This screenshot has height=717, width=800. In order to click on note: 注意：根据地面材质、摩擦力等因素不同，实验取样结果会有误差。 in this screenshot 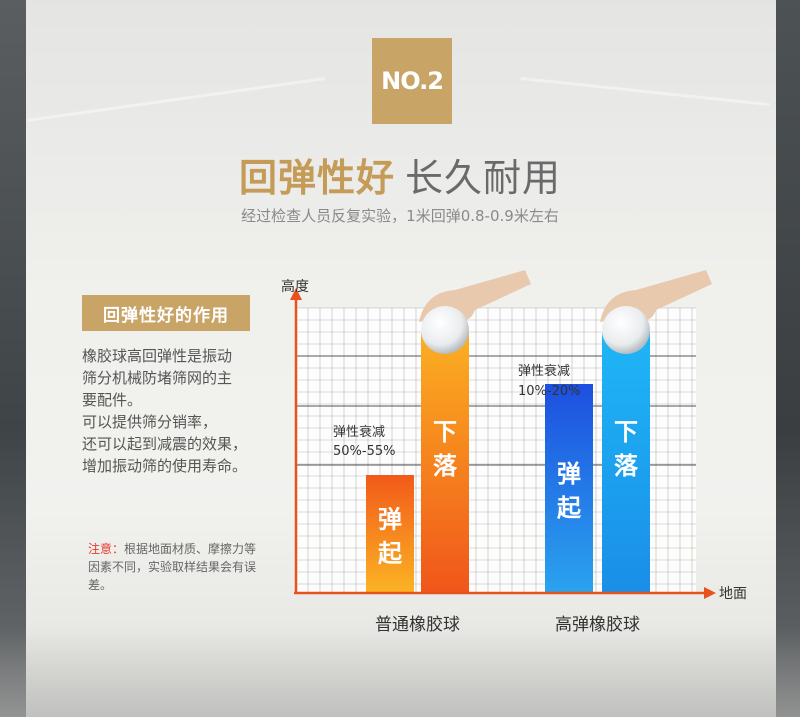, I will do `click(178, 567)`.